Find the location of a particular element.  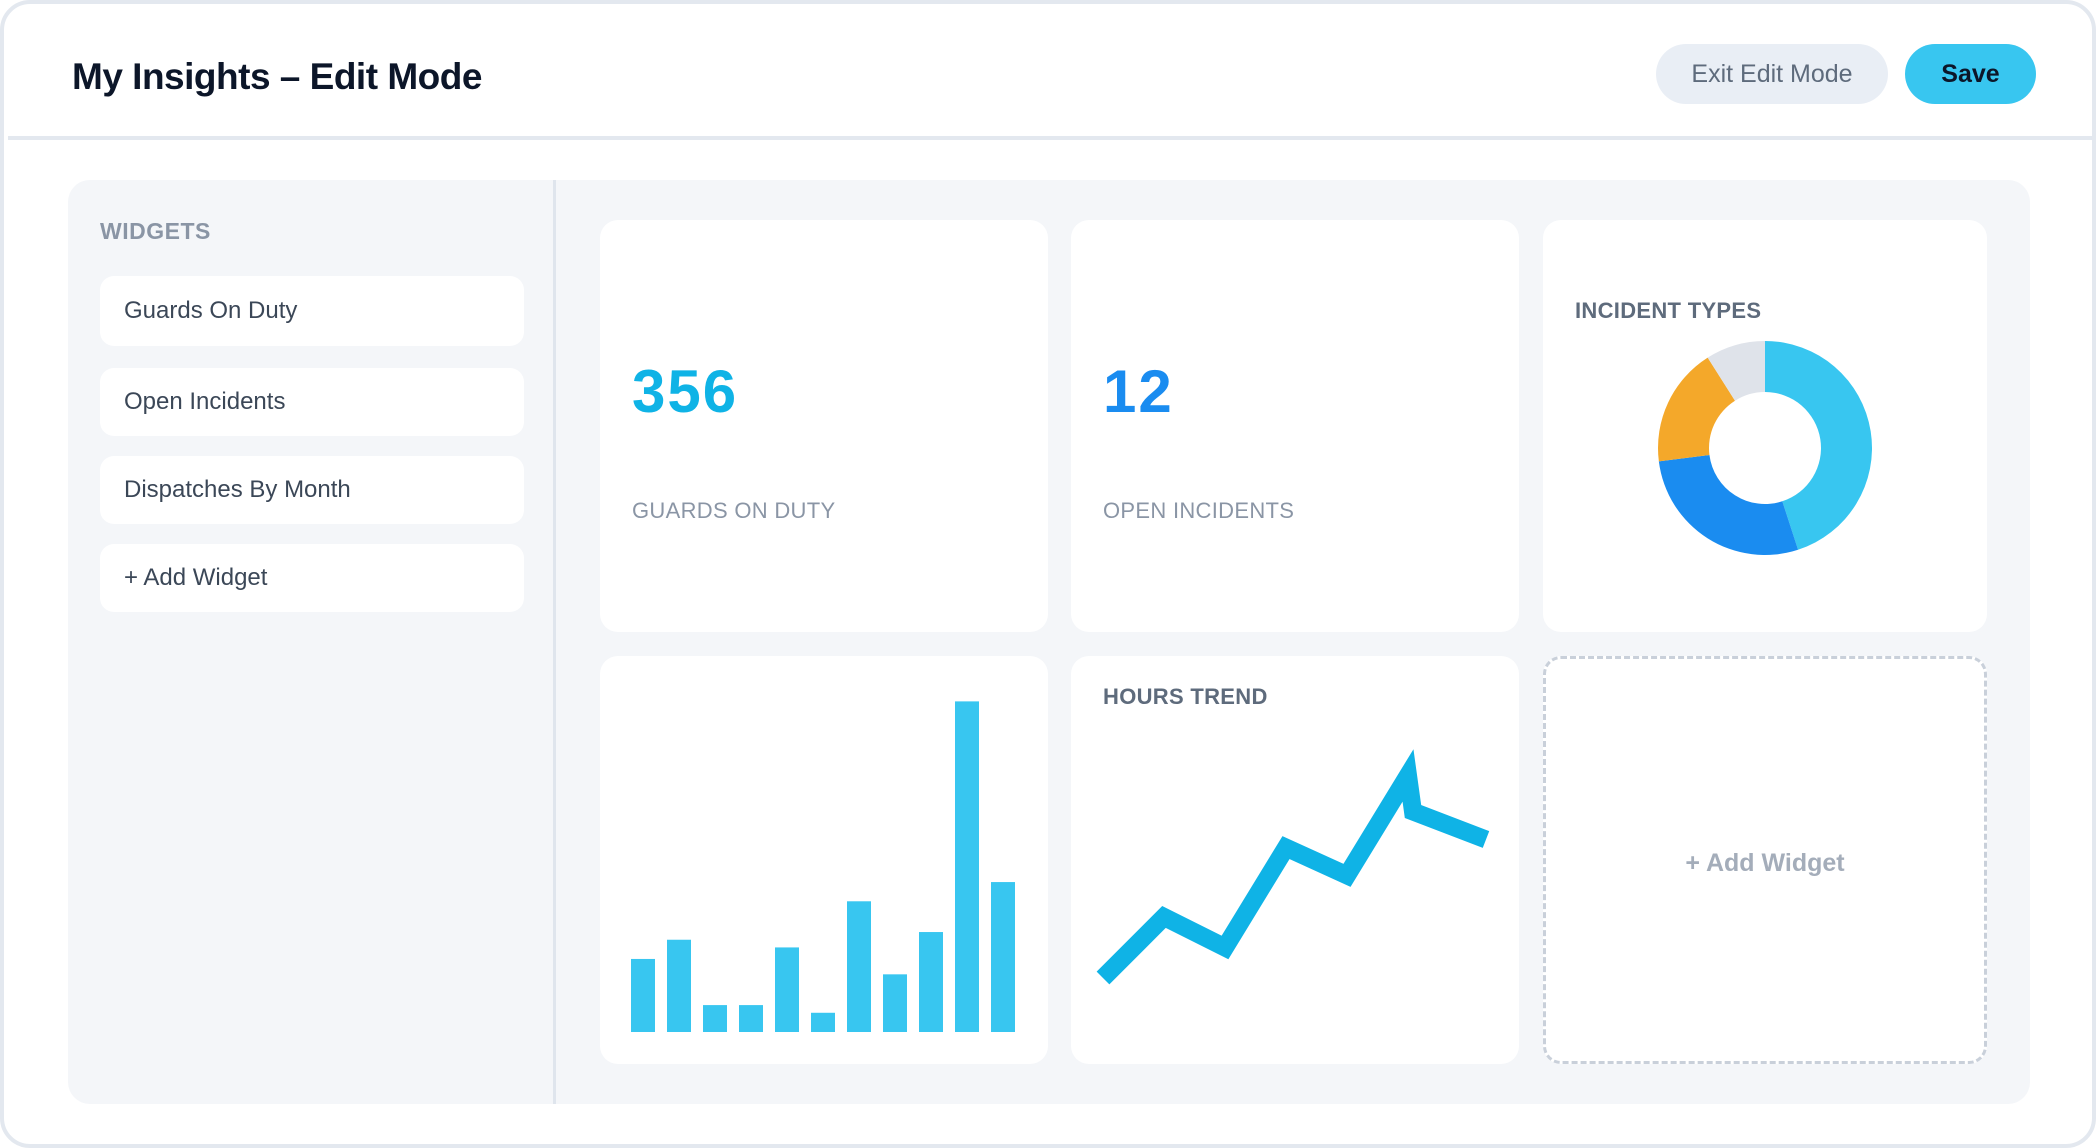

dispatches-by-month-widget is located at coordinates (824, 860).